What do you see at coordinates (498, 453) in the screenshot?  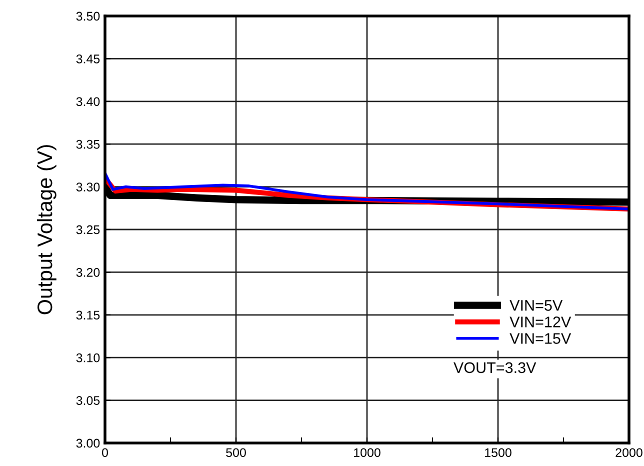 I see `x-tick-label: 1500` at bounding box center [498, 453].